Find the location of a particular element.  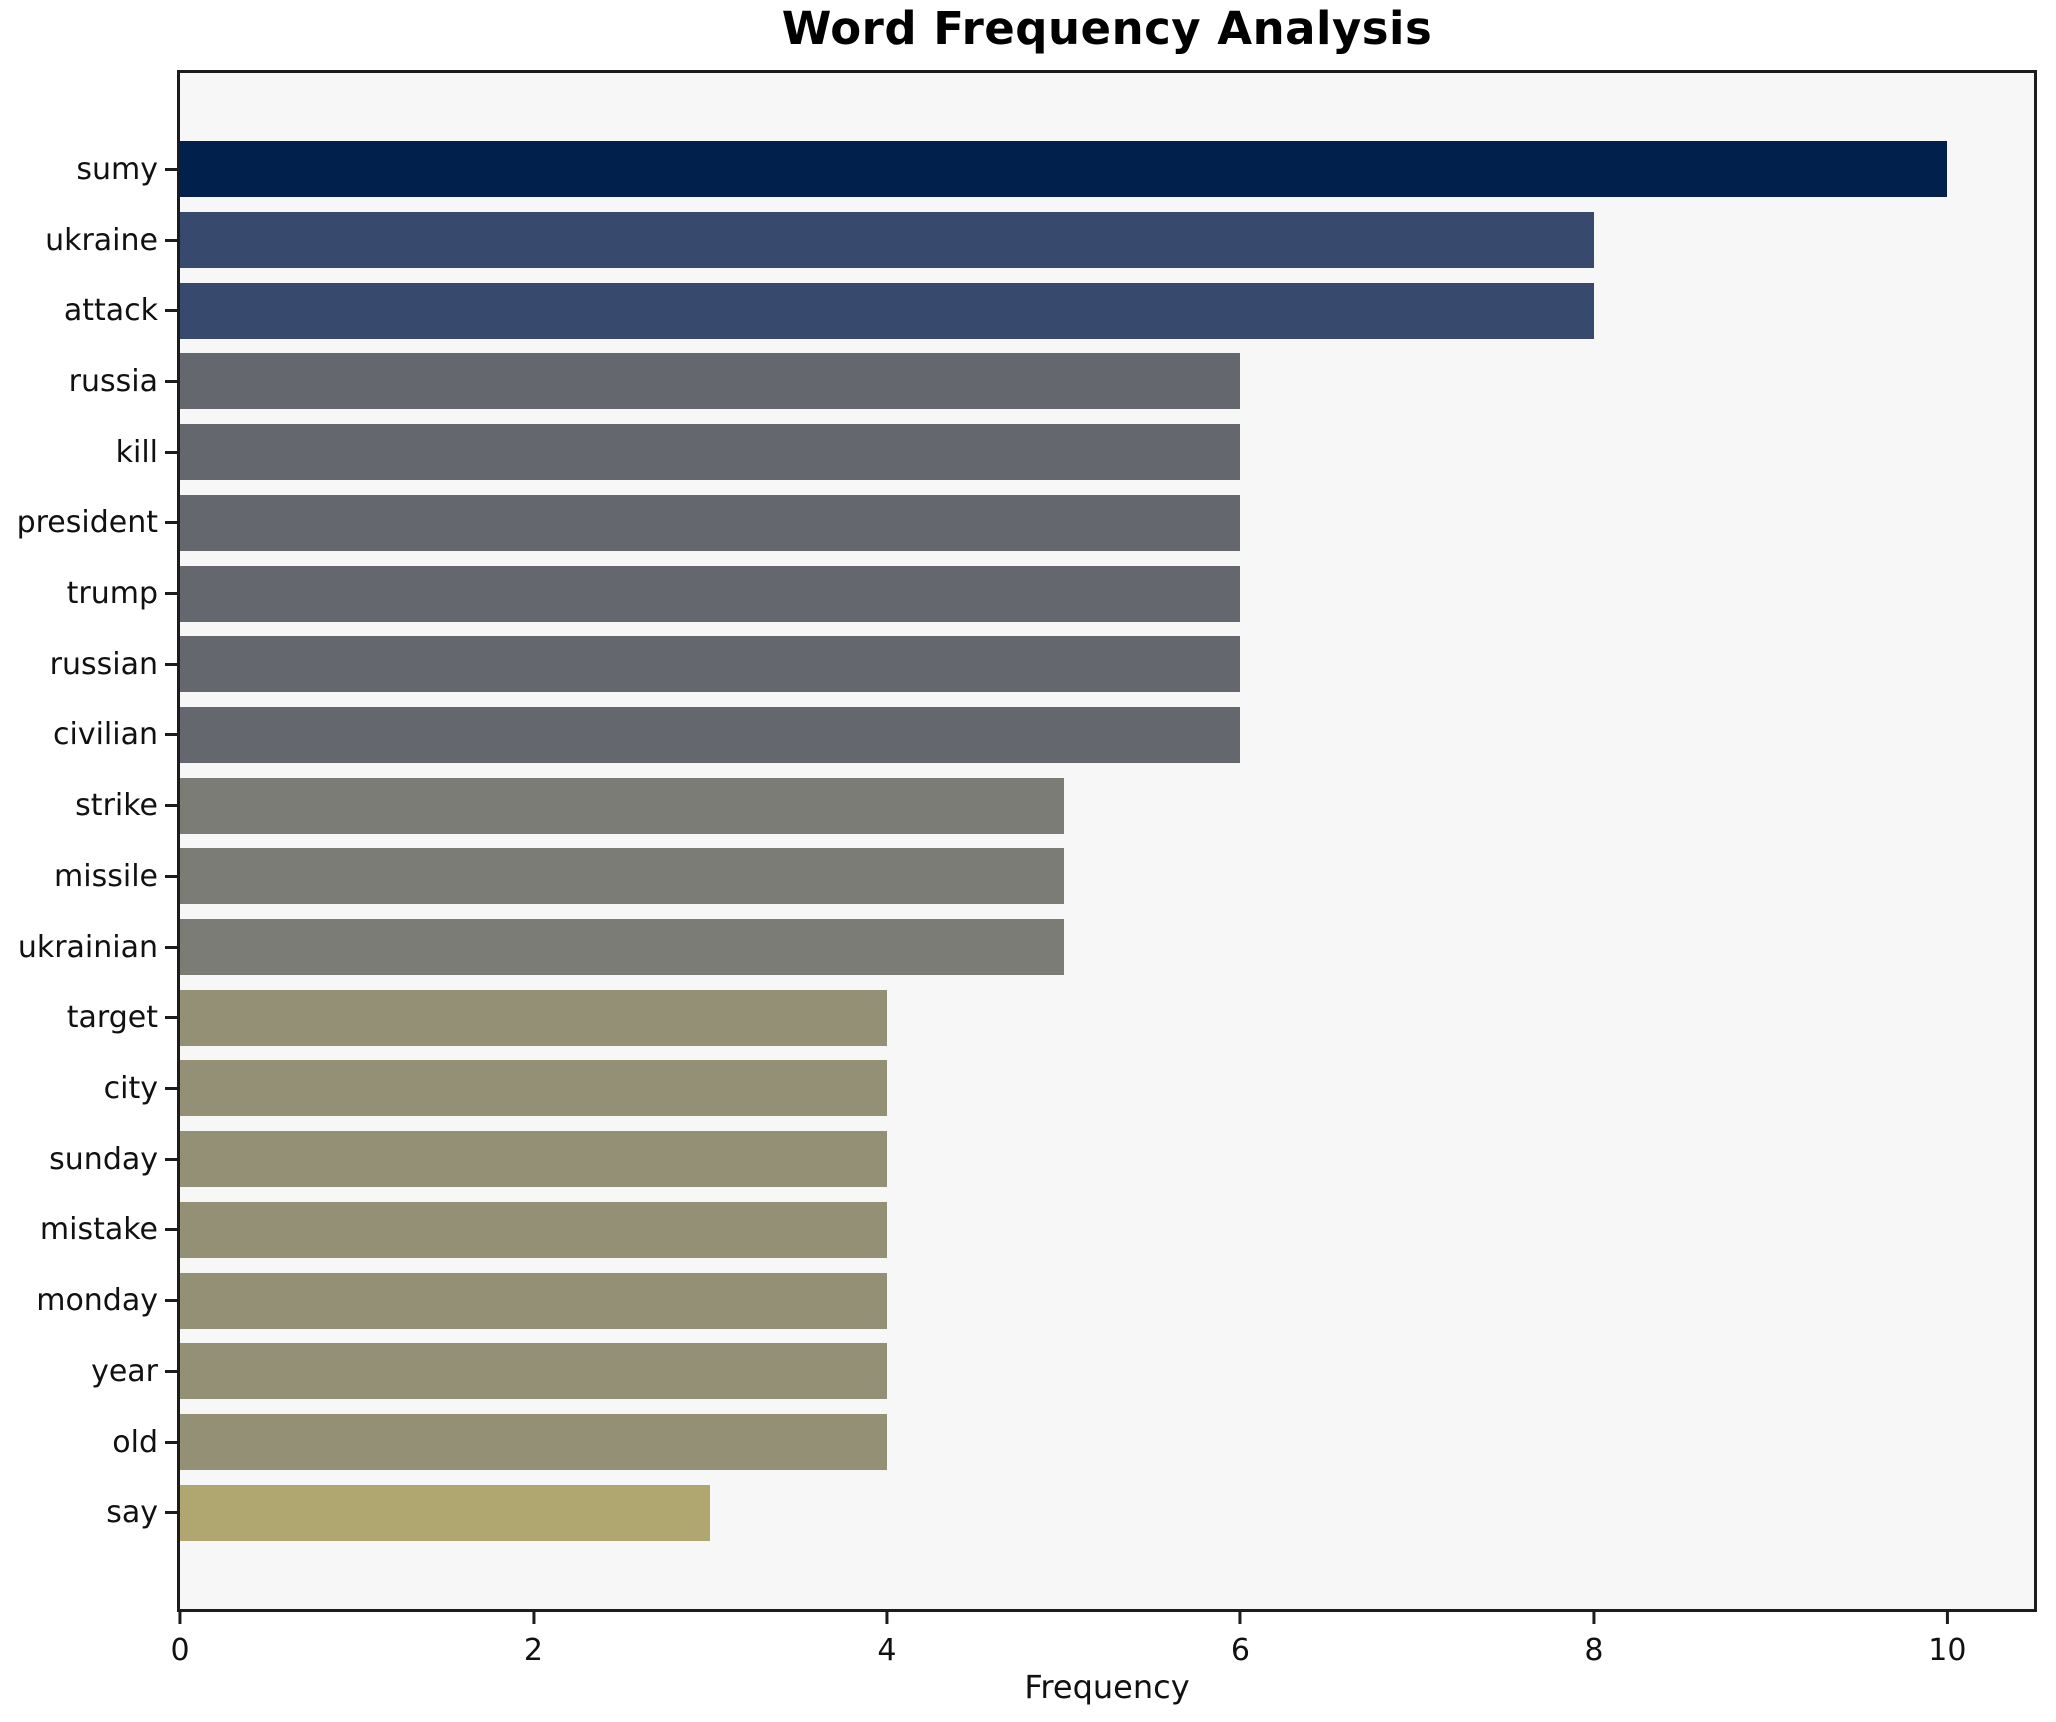

bar-strike is located at coordinates (622, 805).